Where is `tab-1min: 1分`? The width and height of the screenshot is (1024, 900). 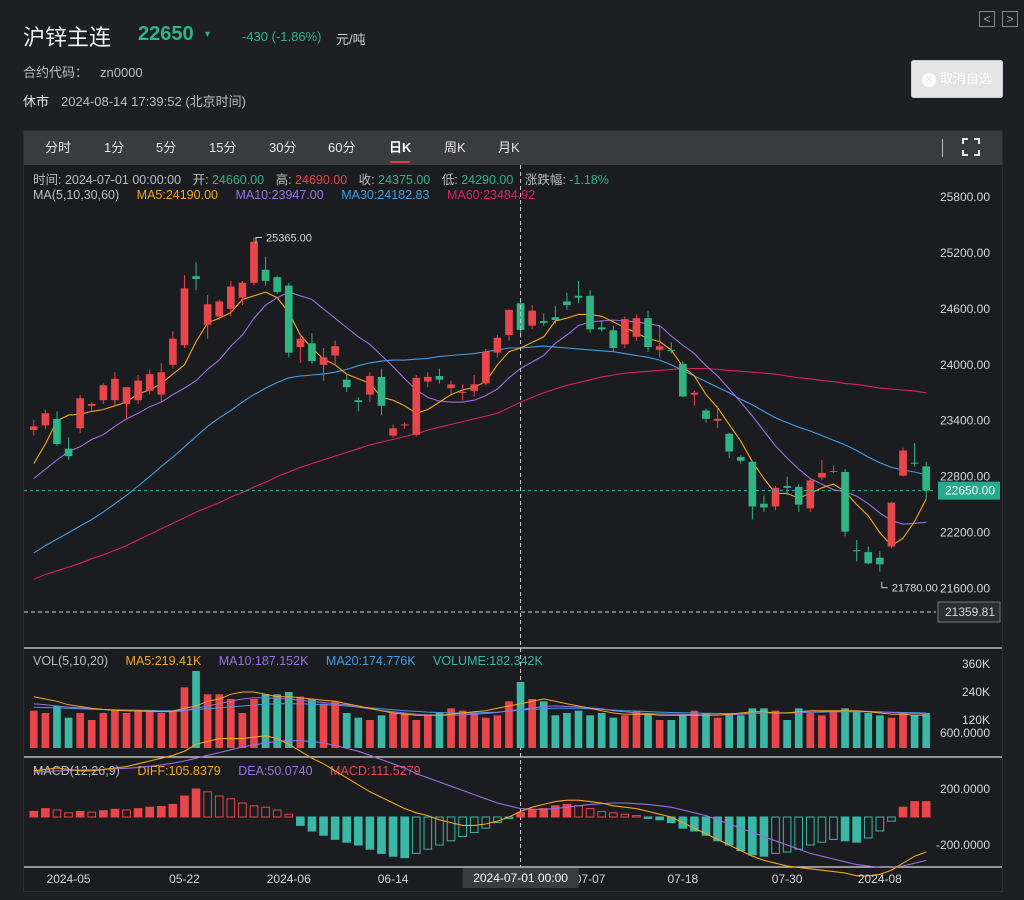
tab-1min: 1分 is located at coordinates (114, 147).